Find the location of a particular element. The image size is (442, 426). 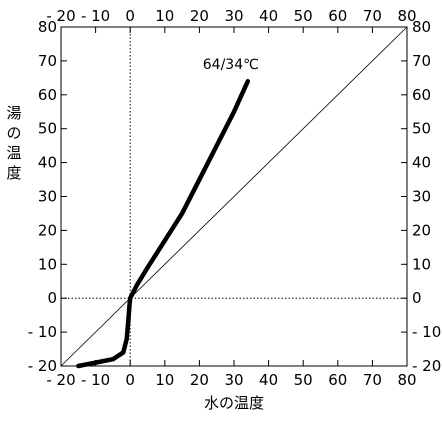

y-tick-label-right: - 20 is located at coordinates (426, 366).